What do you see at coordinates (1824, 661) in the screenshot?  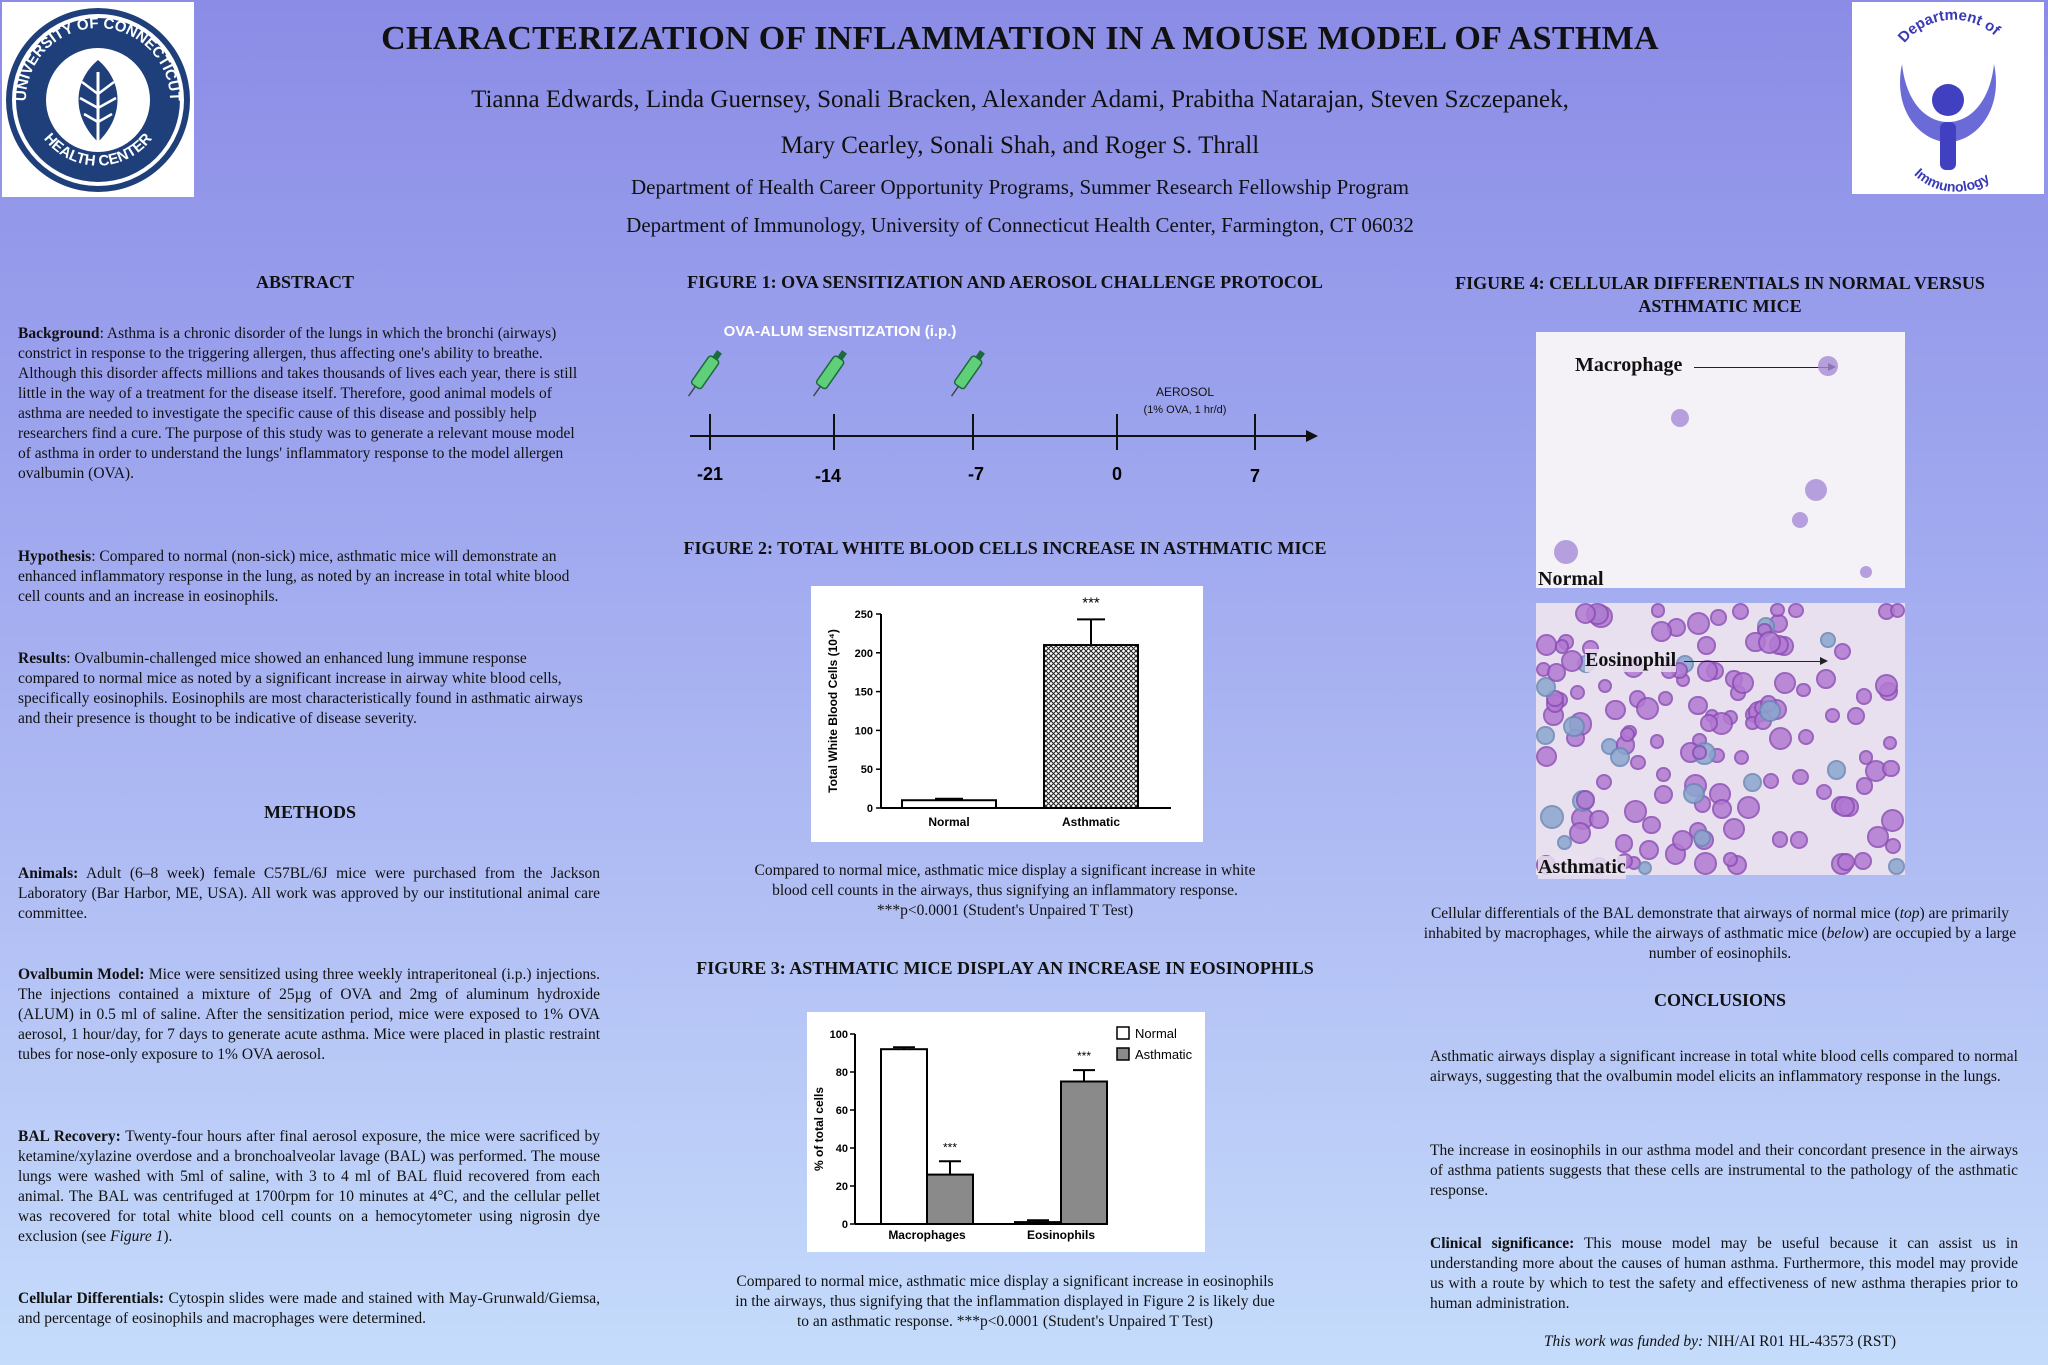 I see `arrow-head-icon` at bounding box center [1824, 661].